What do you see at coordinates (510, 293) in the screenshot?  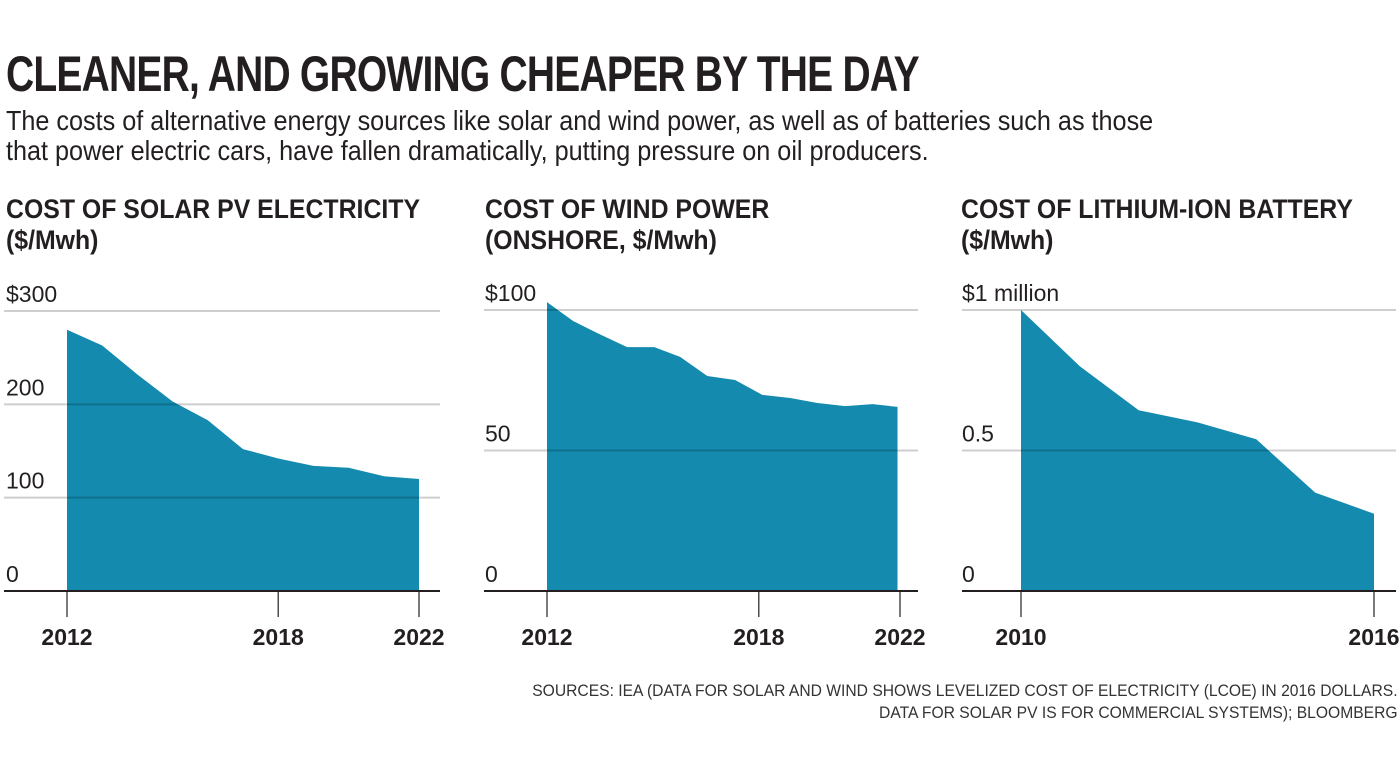 I see `wind-y-tick-label: $100` at bounding box center [510, 293].